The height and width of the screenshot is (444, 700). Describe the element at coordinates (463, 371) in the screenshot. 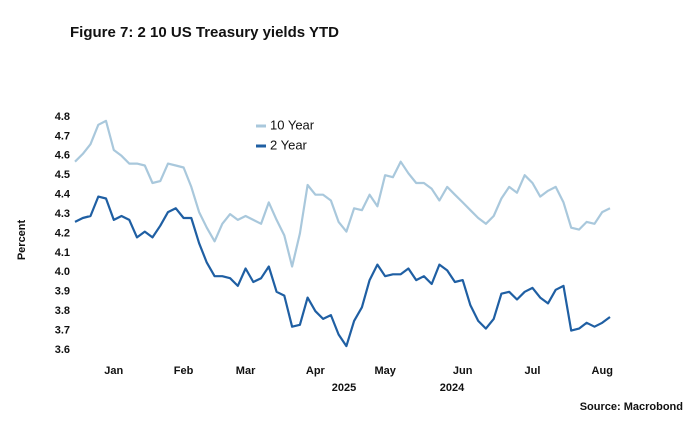

I see `x-tick-label: Jun` at that location.